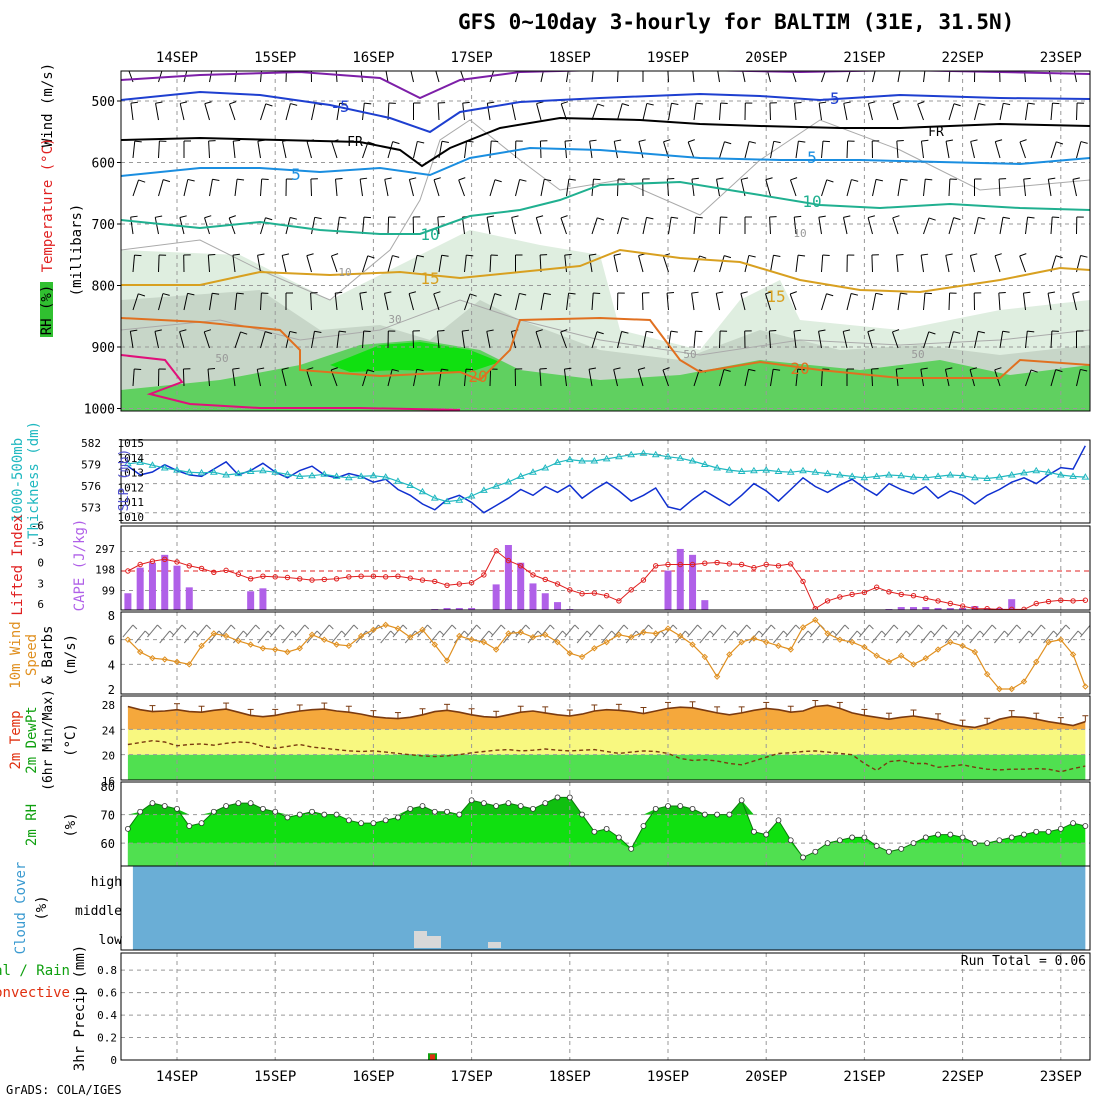 The image size is (1100, 1100). What do you see at coordinates (37, 525) in the screenshot?
I see `lifted-tick-label: -6` at bounding box center [37, 525].